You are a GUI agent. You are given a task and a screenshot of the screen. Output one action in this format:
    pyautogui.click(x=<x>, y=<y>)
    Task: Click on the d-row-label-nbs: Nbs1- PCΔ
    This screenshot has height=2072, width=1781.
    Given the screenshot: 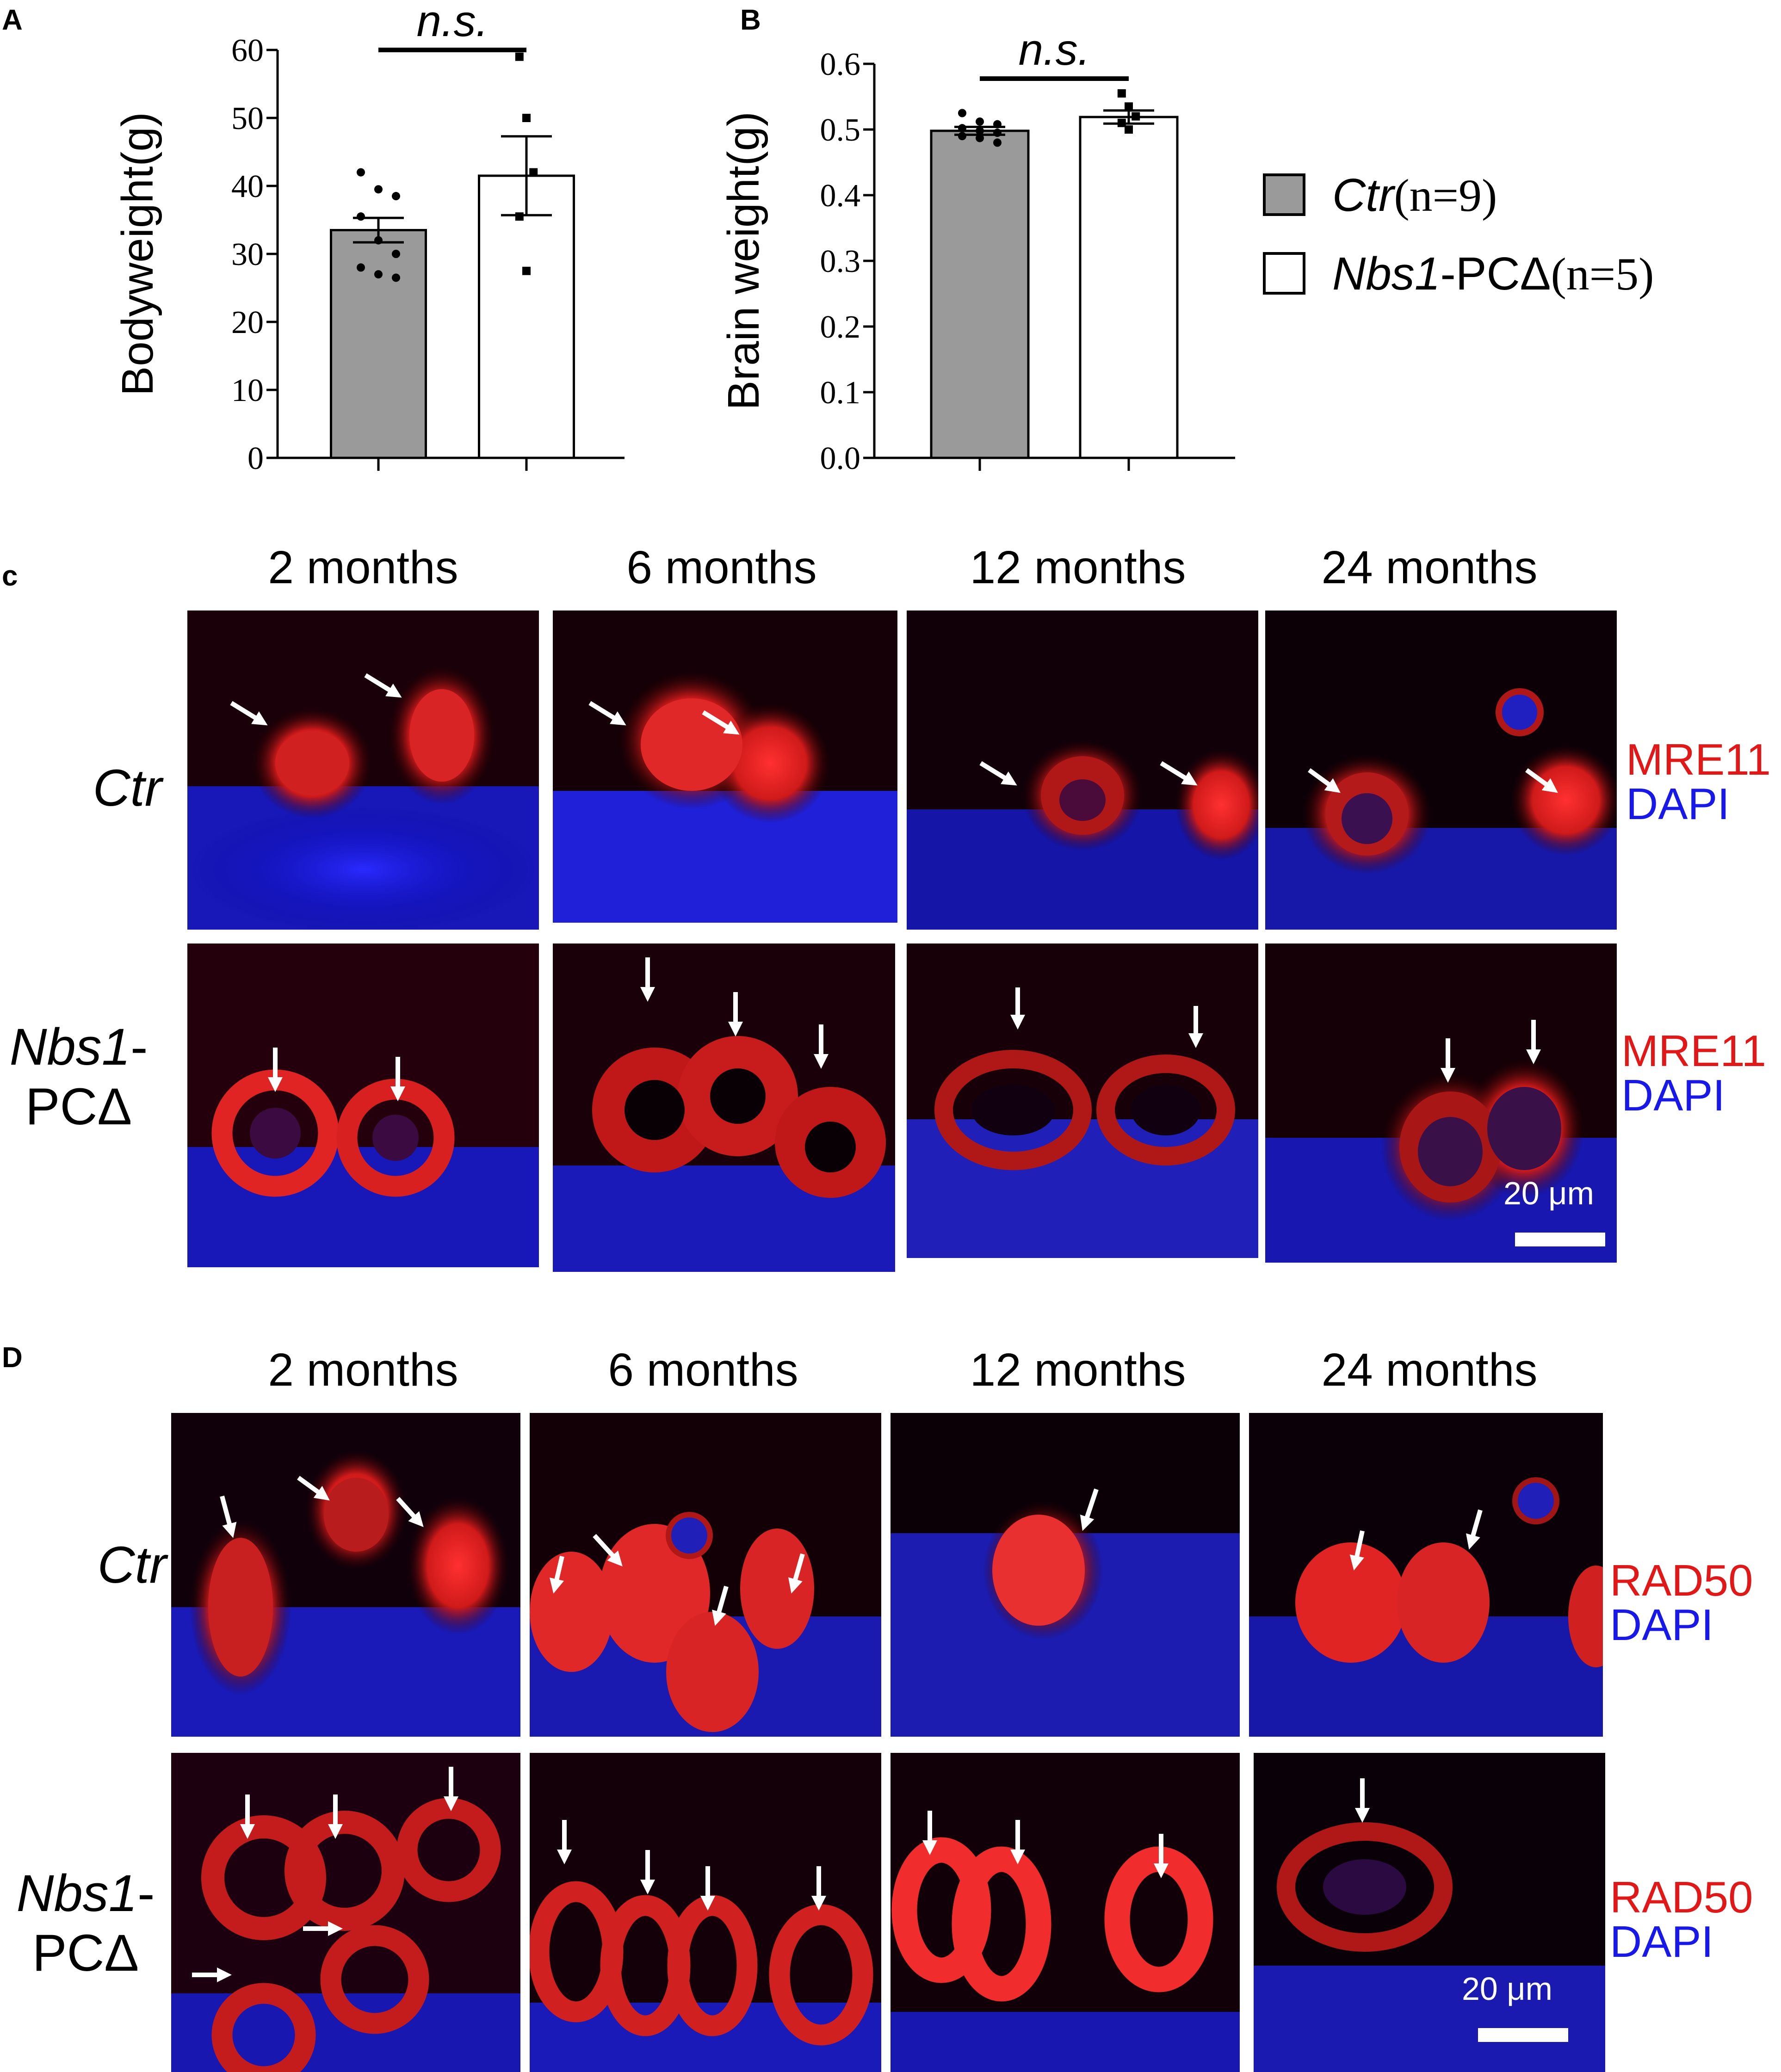 What is the action you would take?
    pyautogui.click(x=86, y=1924)
    